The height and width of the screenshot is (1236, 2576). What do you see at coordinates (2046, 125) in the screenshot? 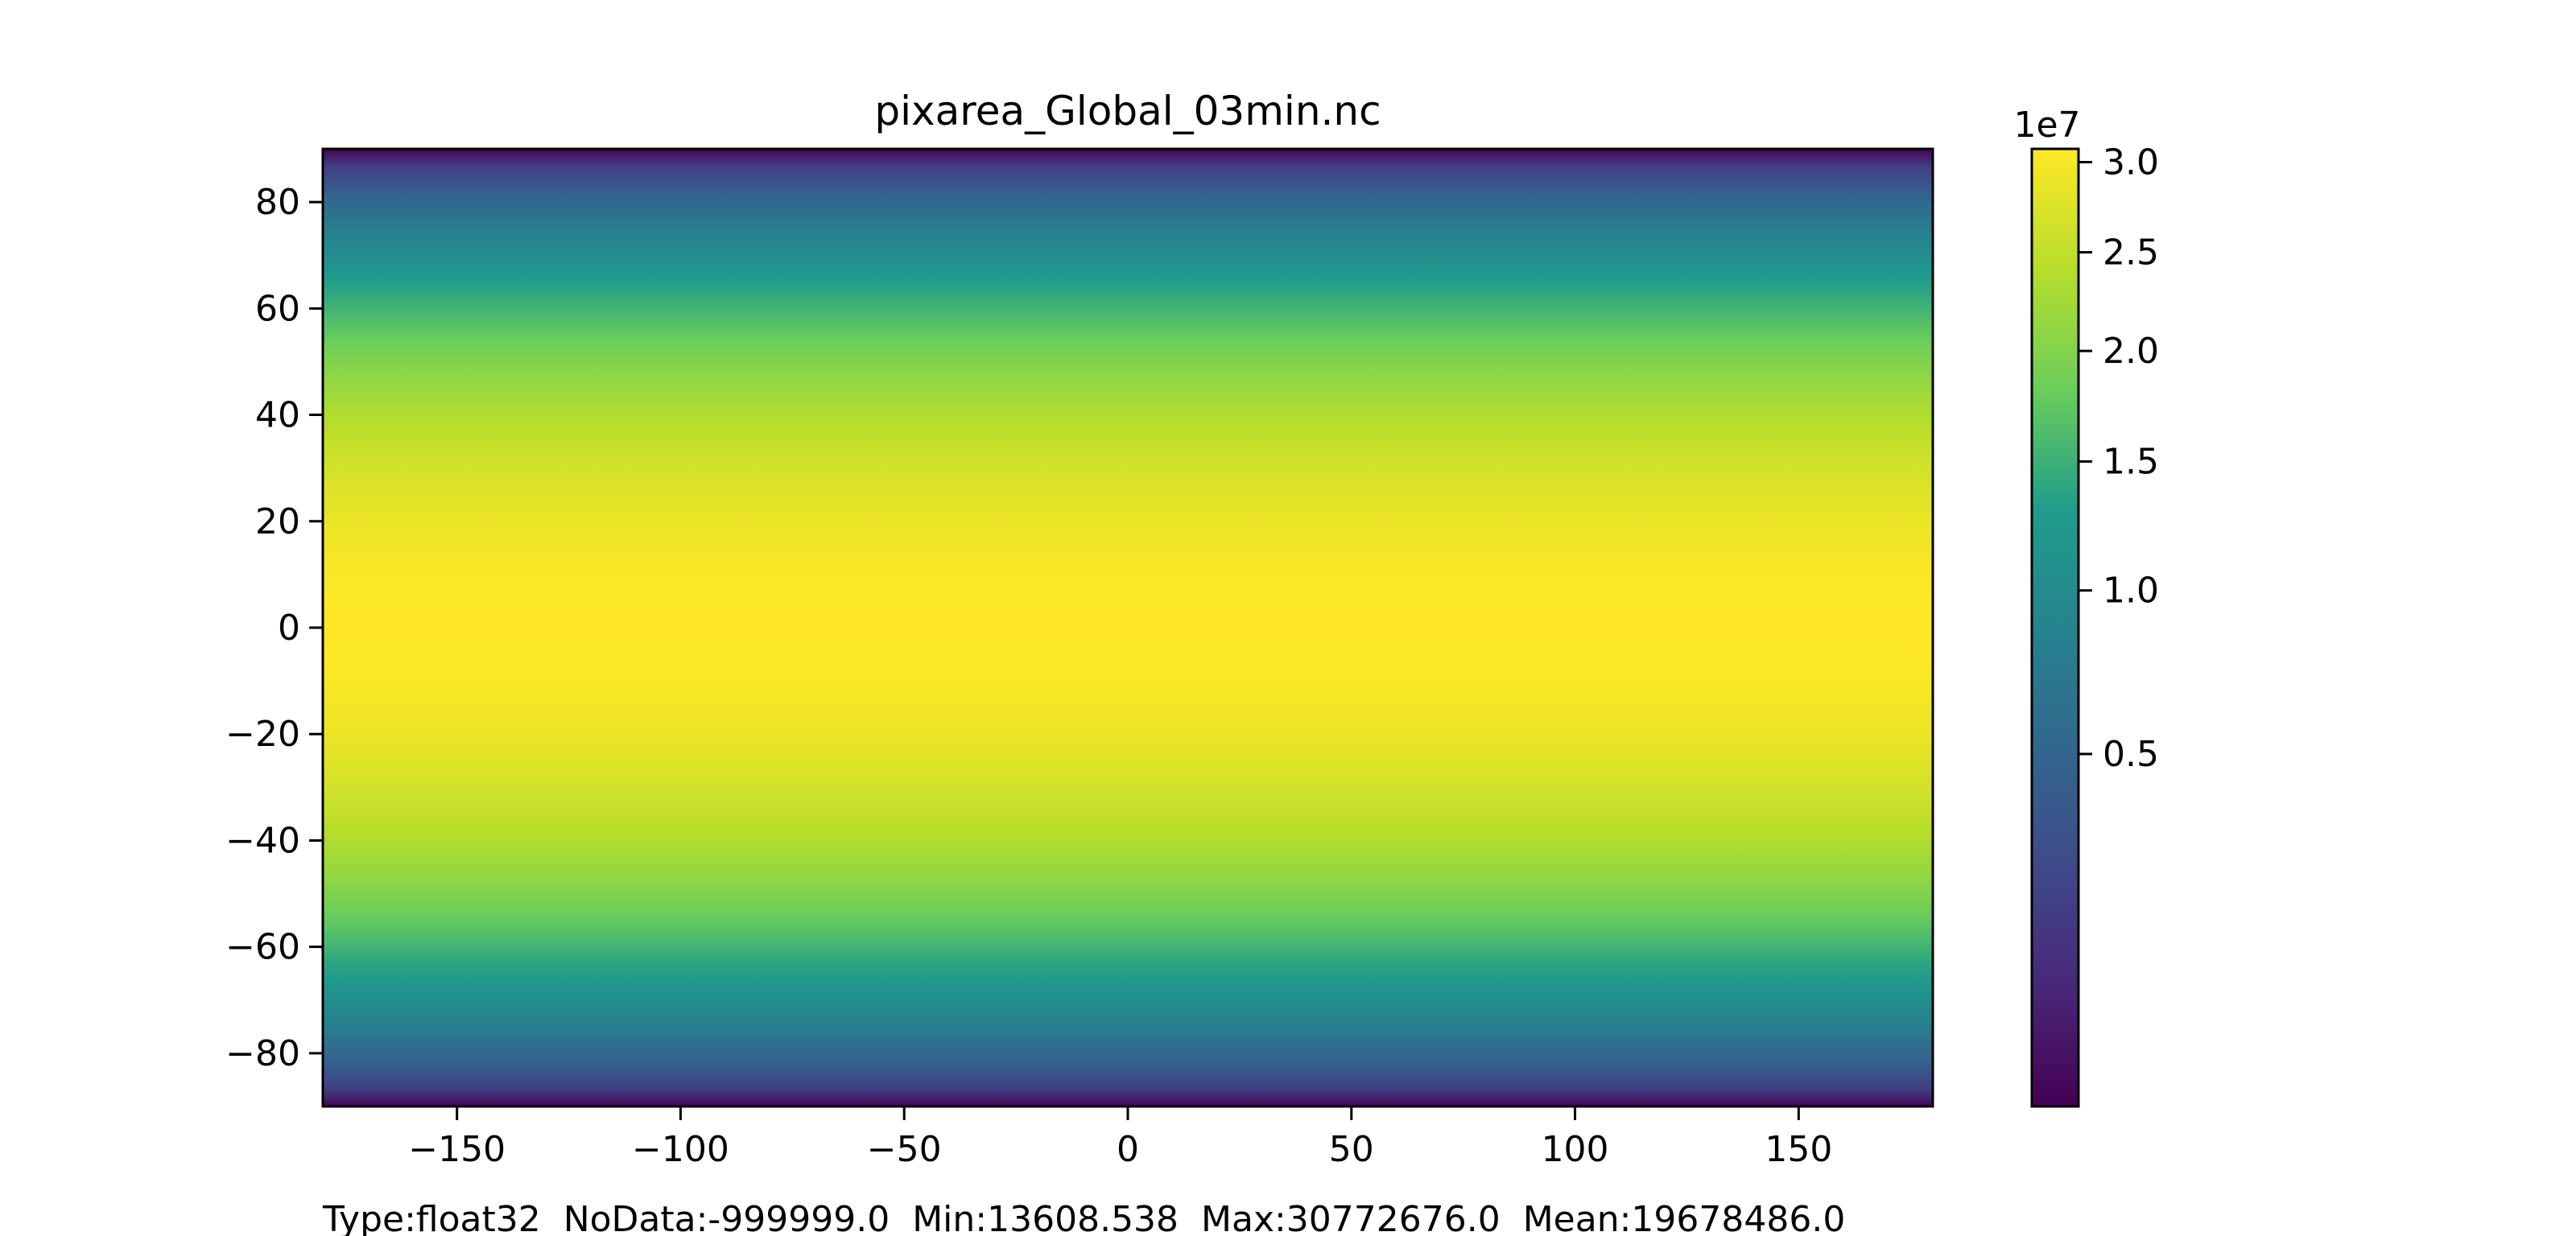
I see `colorbar-multiplier-label: 1e7` at bounding box center [2046, 125].